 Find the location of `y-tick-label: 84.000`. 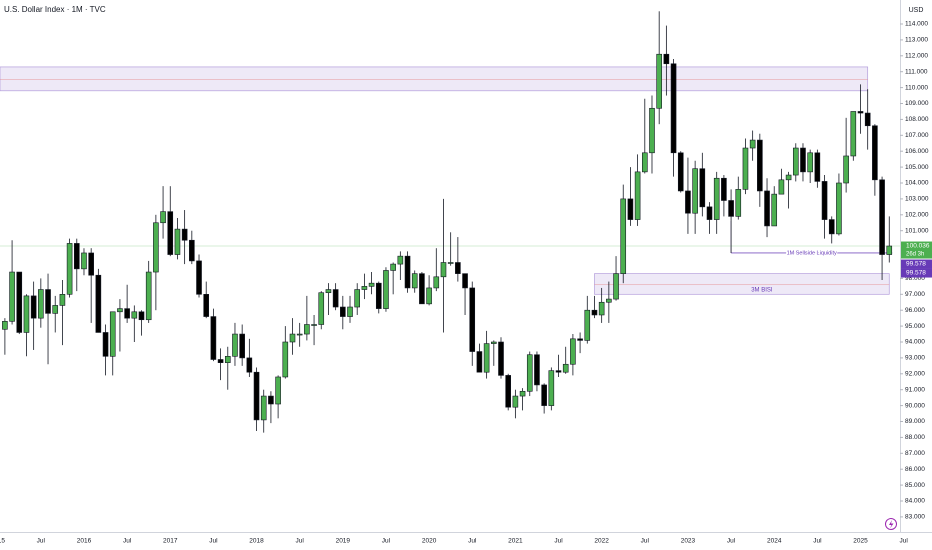

y-tick-label: 84.000 is located at coordinates (915, 501).